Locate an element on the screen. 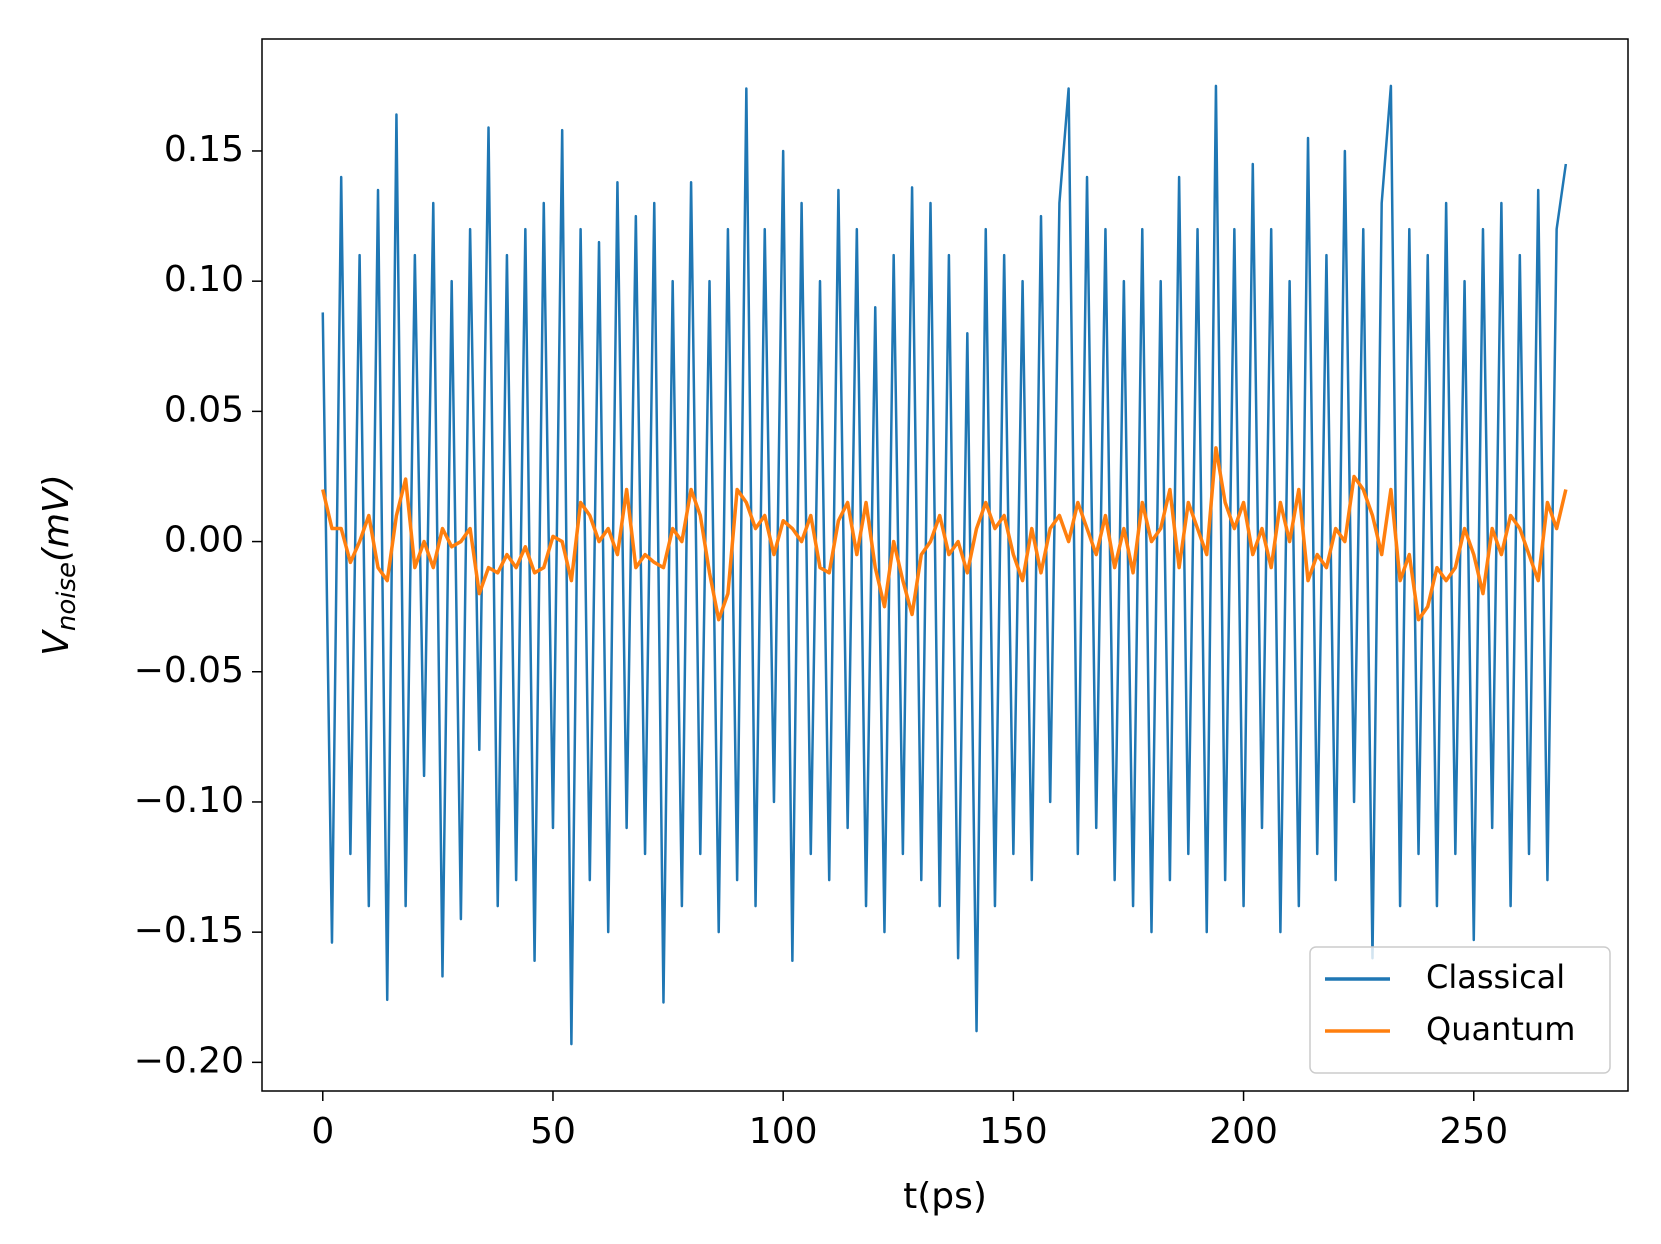  y-tick-label: 0.00 is located at coordinates (204, 540).